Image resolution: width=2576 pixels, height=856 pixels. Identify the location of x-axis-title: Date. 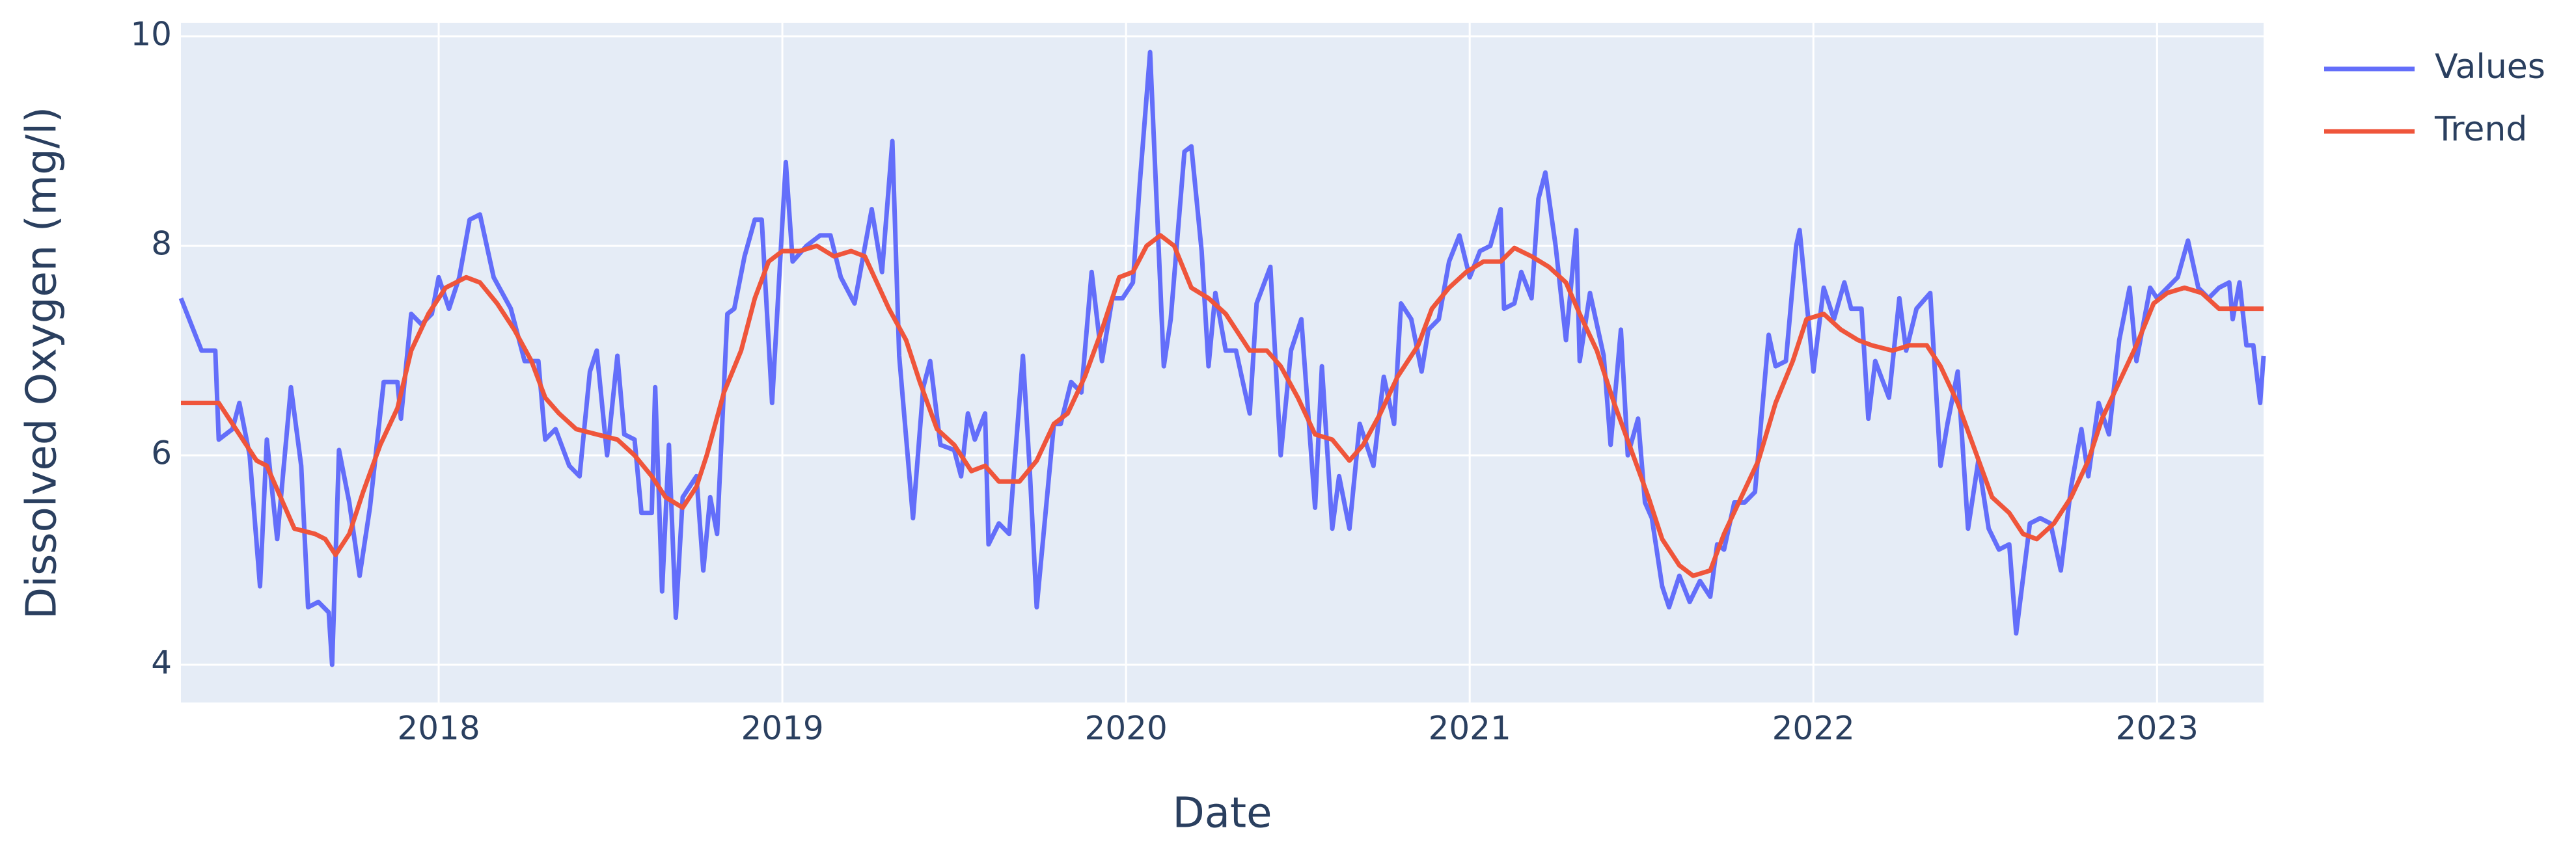
(1223, 814).